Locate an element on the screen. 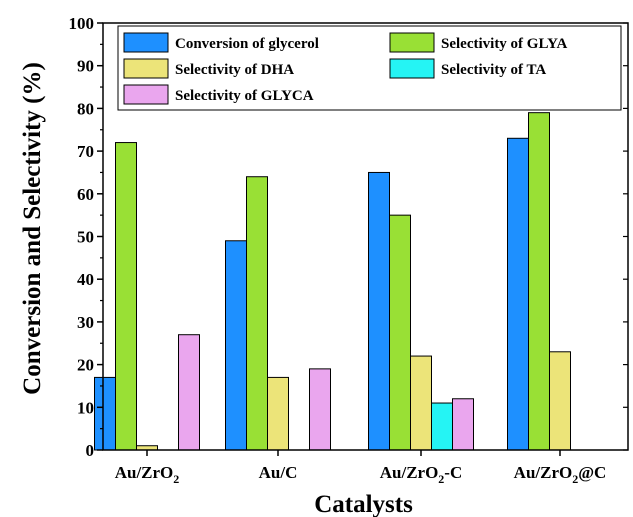 The height and width of the screenshot is (517, 633). x-tick-label-suffix: -C is located at coordinates (453, 472).